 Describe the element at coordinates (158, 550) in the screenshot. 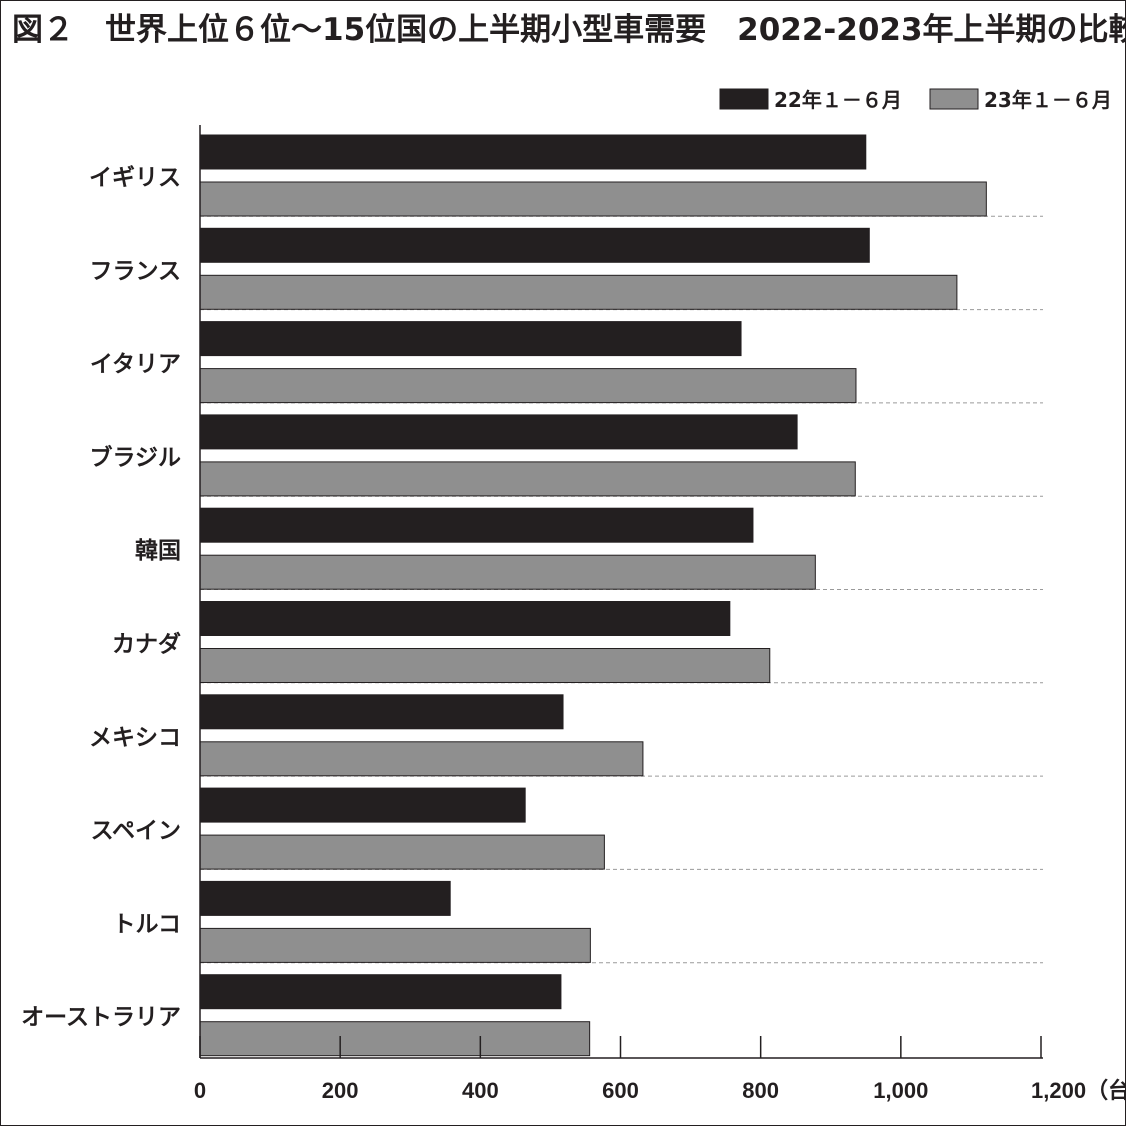

I see `category-label: 韓国` at that location.